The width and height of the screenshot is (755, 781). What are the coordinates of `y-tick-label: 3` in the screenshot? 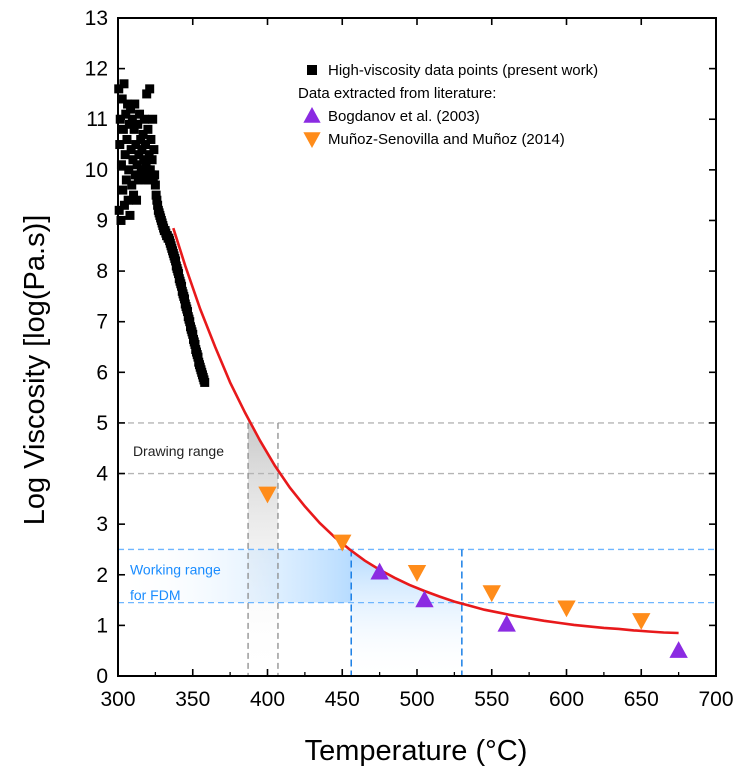 It's located at (102, 524).